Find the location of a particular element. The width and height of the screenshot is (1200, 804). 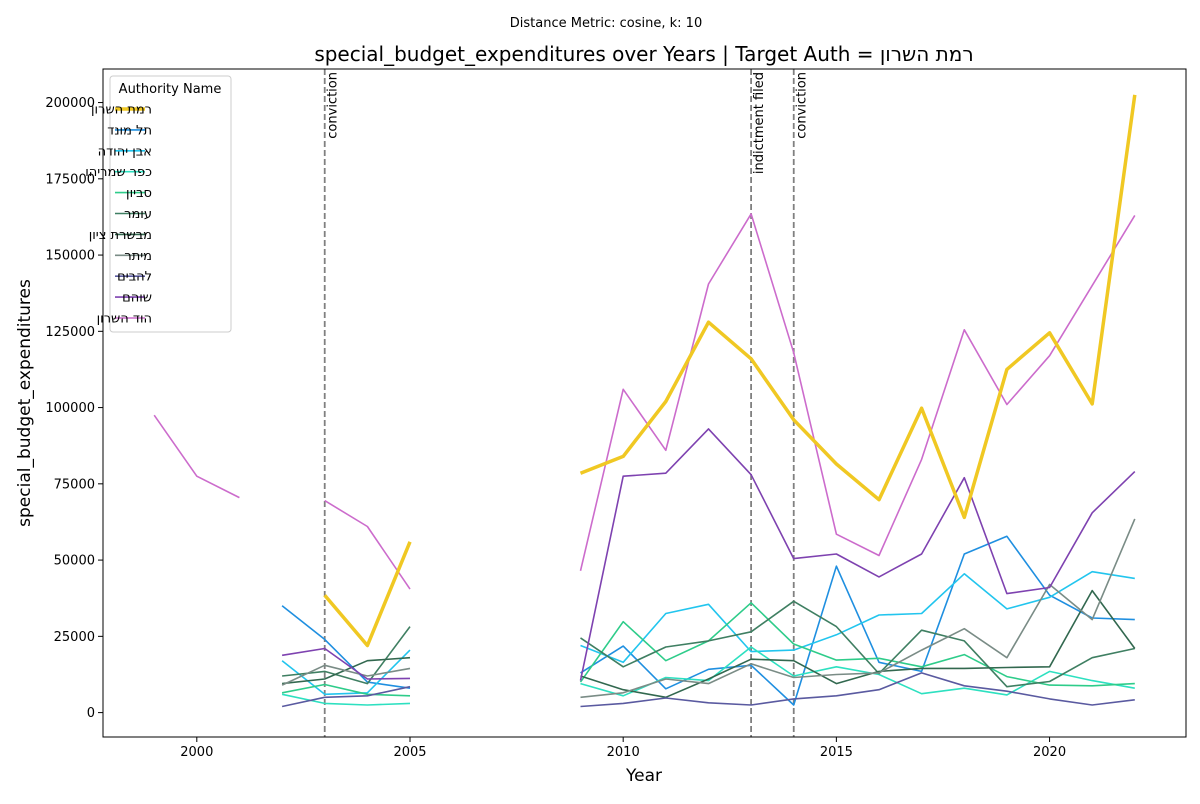

y-tick-label: 150000 is located at coordinates (70, 256).